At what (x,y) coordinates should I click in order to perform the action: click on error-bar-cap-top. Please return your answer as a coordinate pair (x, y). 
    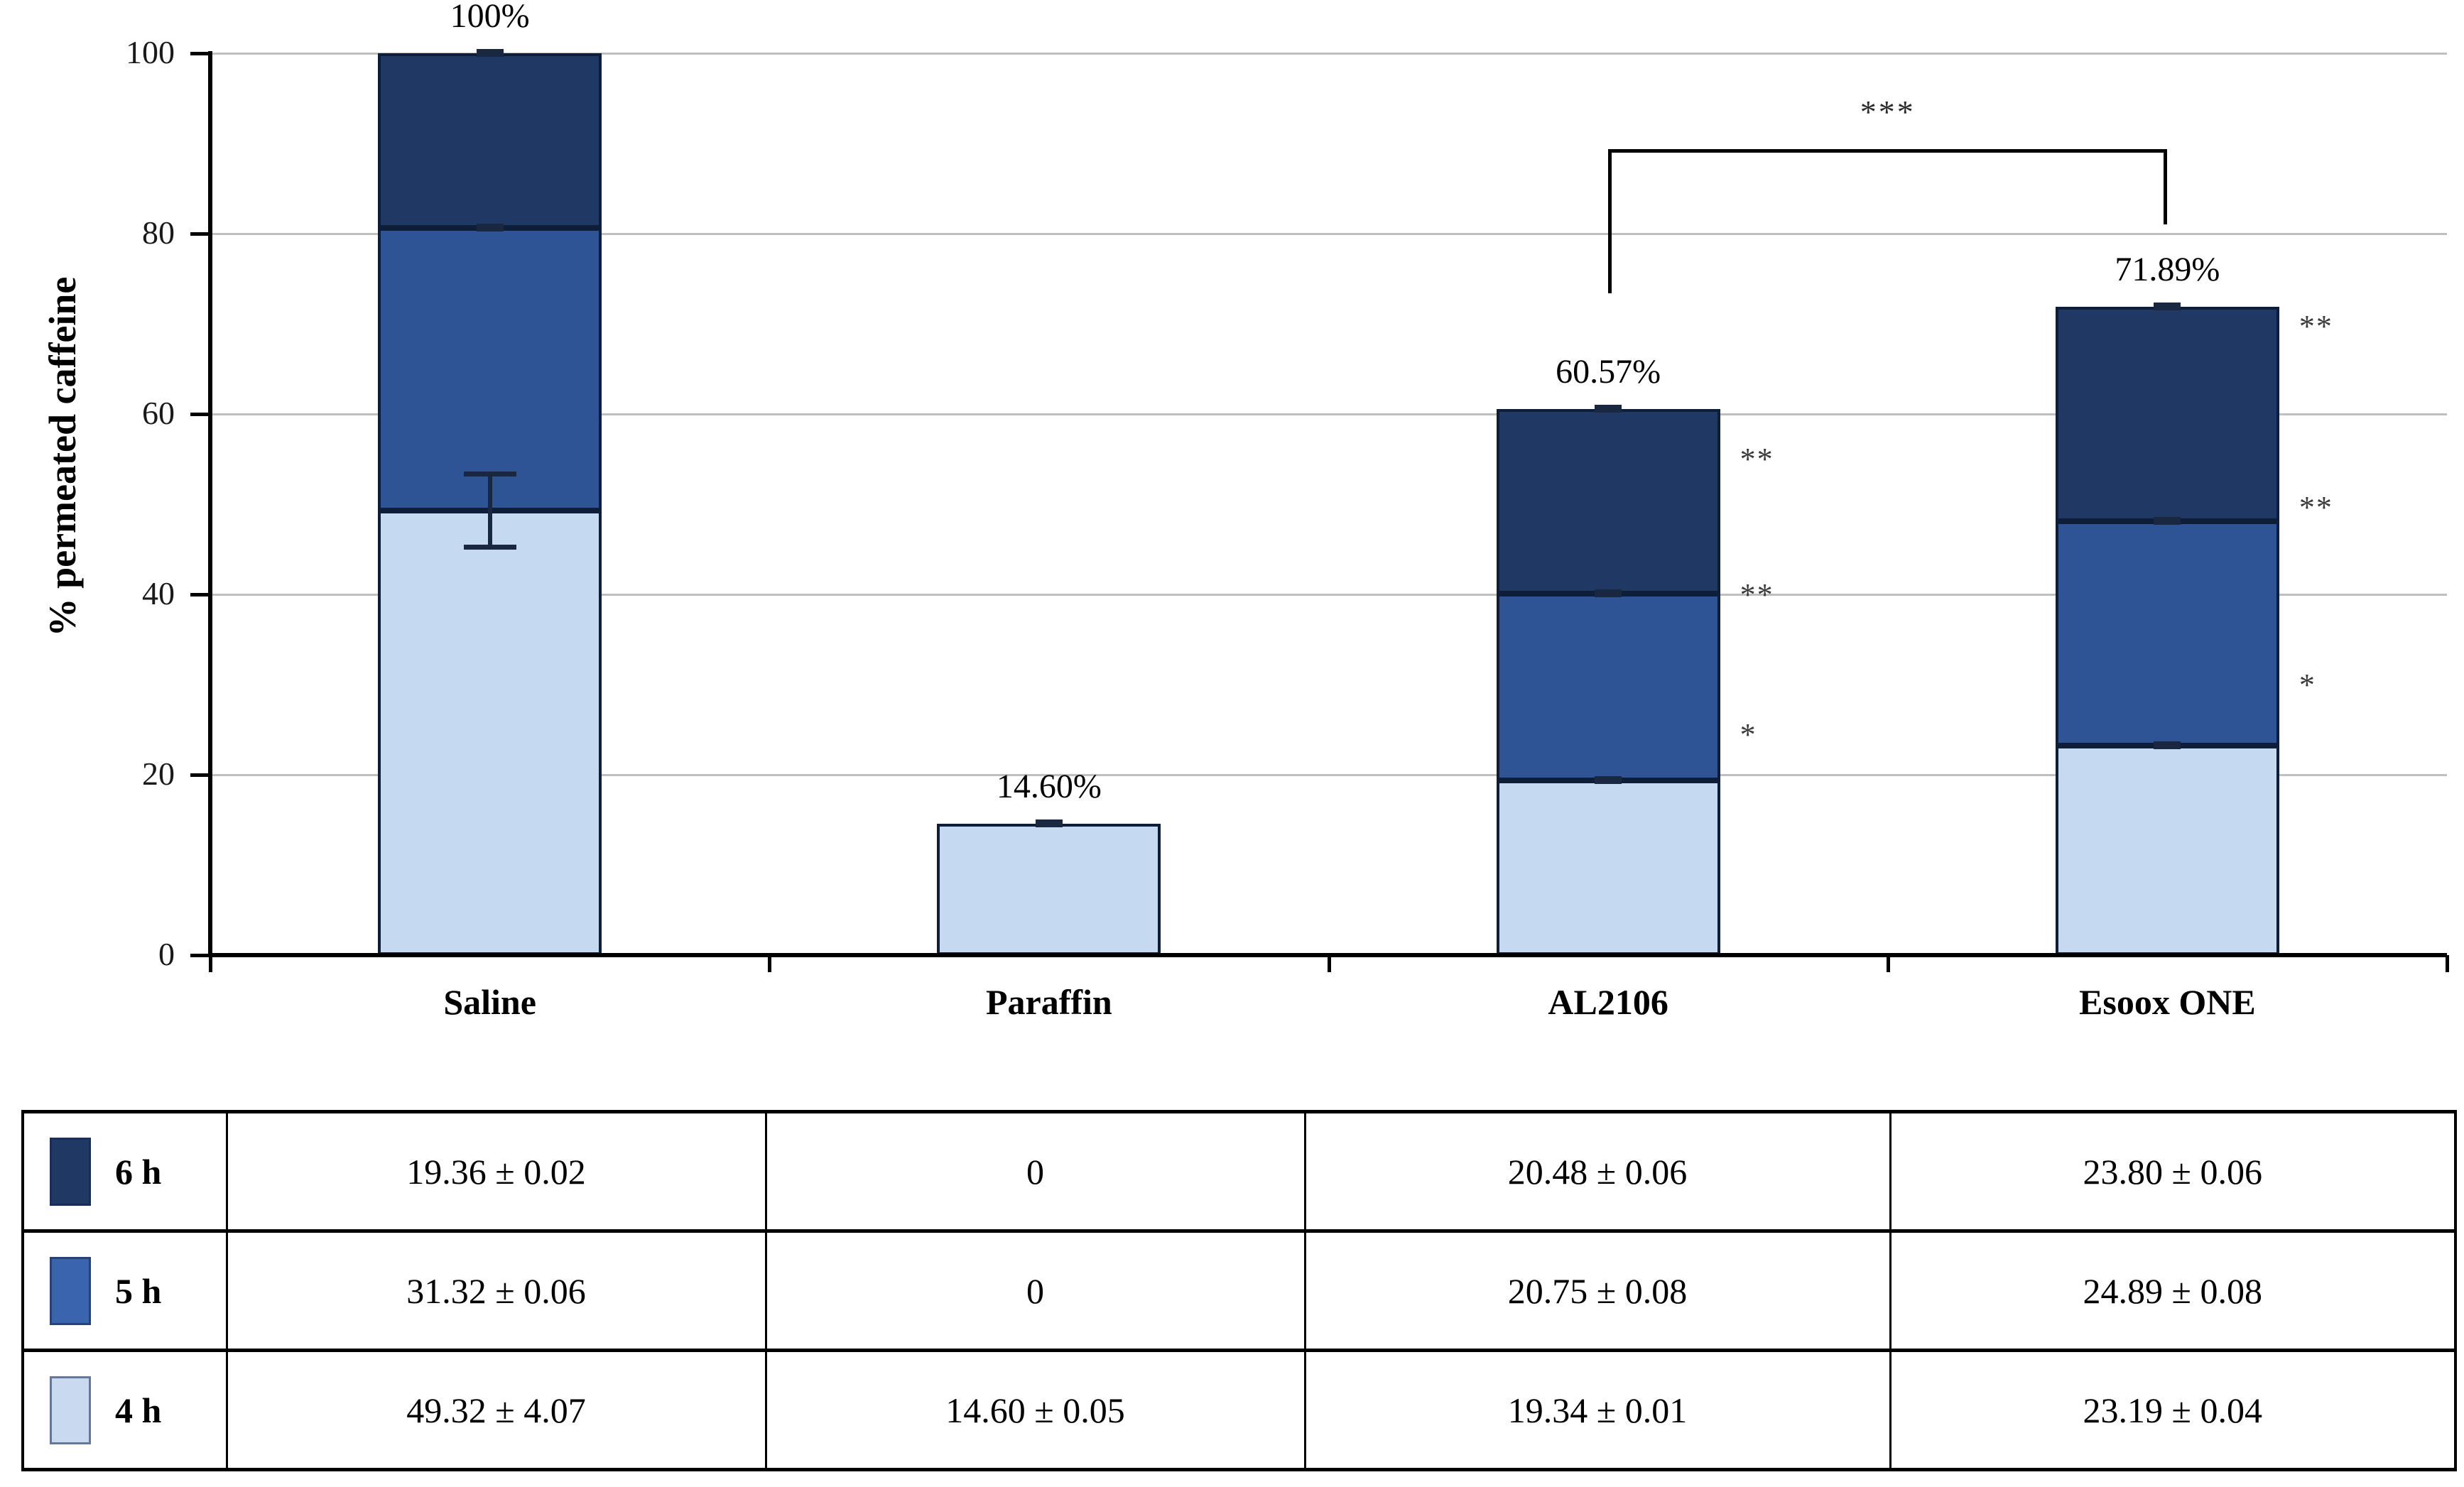
    Looking at the image, I should click on (489, 473).